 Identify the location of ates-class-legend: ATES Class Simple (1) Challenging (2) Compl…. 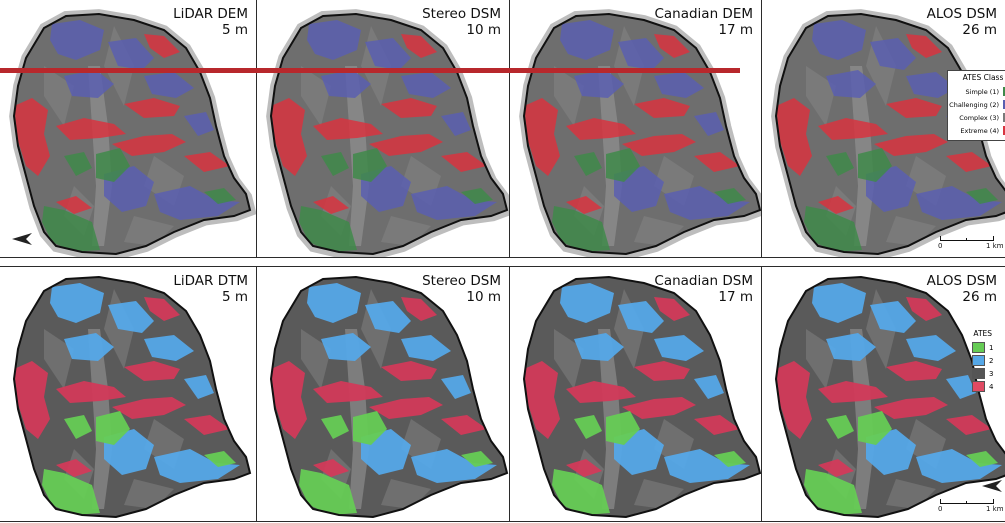
(976, 105).